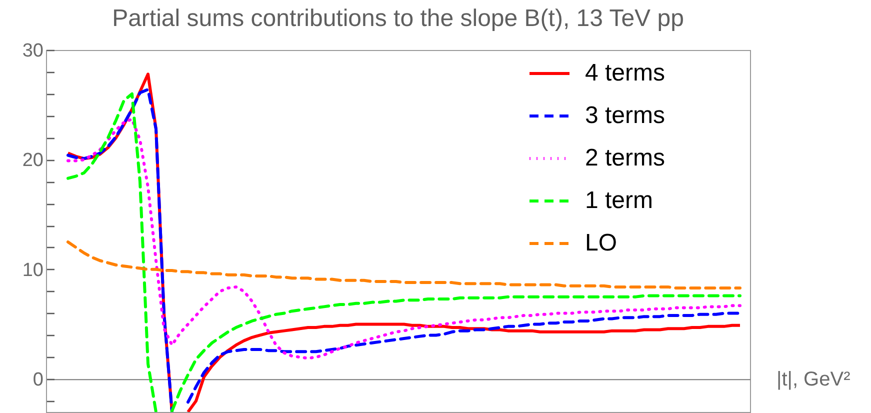 Image resolution: width=871 pixels, height=413 pixels. What do you see at coordinates (601, 243) in the screenshot?
I see `legend-label: LO` at bounding box center [601, 243].